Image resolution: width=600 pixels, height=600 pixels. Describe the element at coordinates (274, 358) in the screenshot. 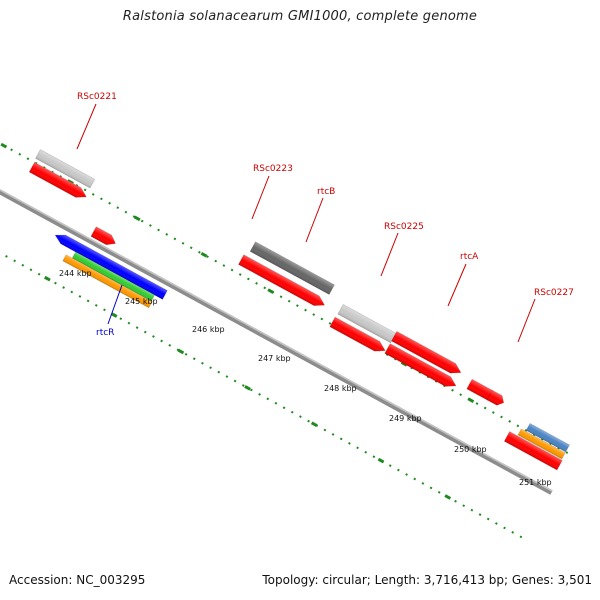

I see `scale-label-247: 247 kbp` at that location.